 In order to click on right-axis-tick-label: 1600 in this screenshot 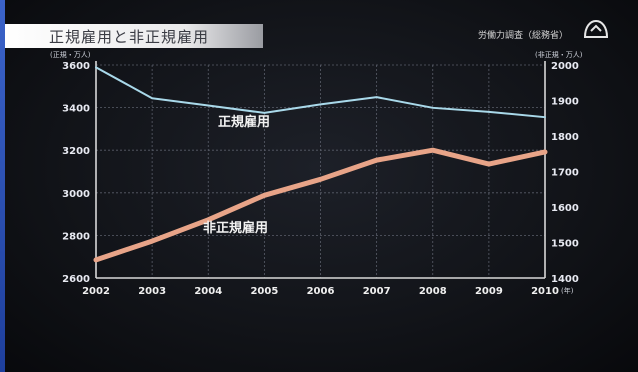, I will do `click(565, 208)`.